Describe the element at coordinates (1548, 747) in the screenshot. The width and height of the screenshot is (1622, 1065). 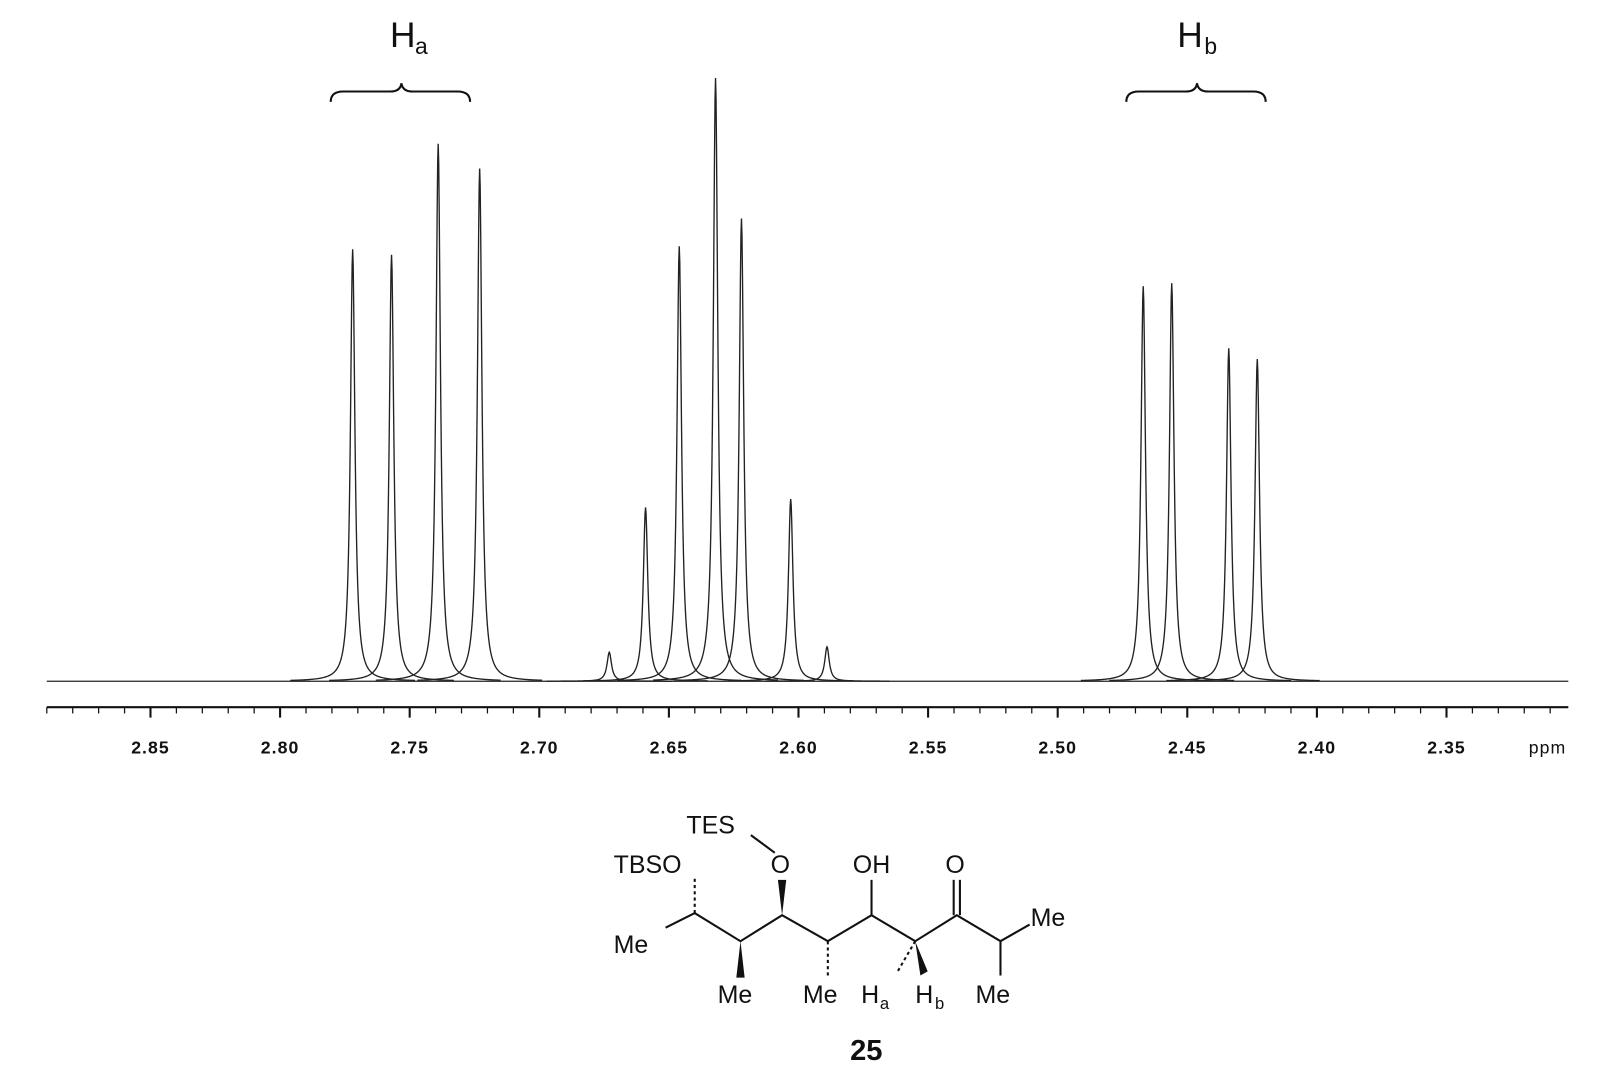
I see `x-axis-label: ppm` at that location.